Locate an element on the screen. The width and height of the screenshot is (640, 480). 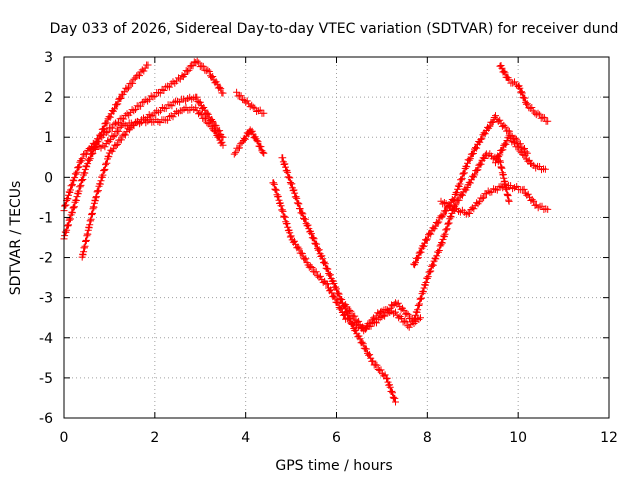
x-tick-label: 12 is located at coordinates (609, 438).